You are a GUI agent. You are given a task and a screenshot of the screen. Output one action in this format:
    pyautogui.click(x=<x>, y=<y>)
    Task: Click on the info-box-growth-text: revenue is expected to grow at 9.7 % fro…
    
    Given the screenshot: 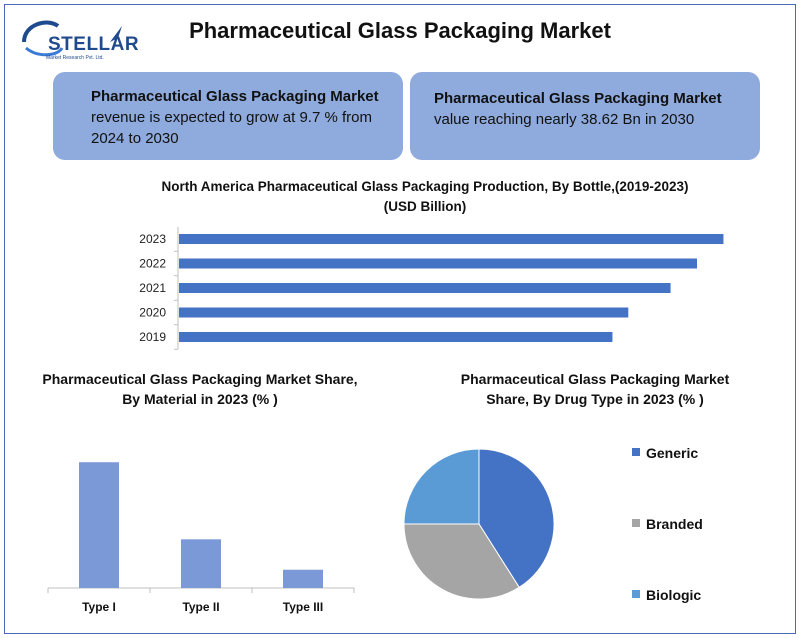 What is the action you would take?
    pyautogui.click(x=231, y=128)
    